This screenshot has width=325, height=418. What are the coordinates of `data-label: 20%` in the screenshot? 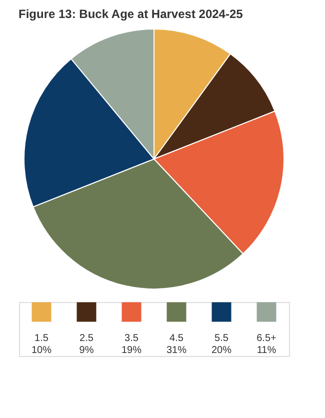 It's located at (221, 350).